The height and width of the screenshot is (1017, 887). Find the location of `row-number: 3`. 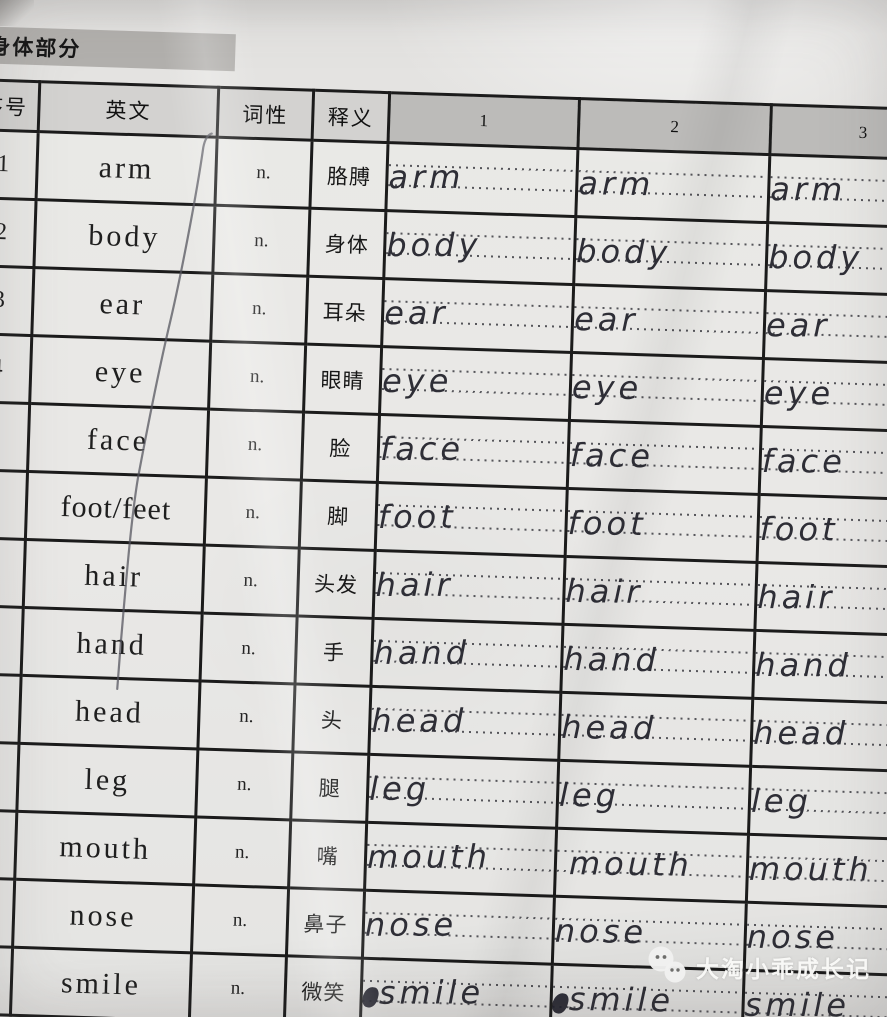

row-number: 3 is located at coordinates (17, 300).